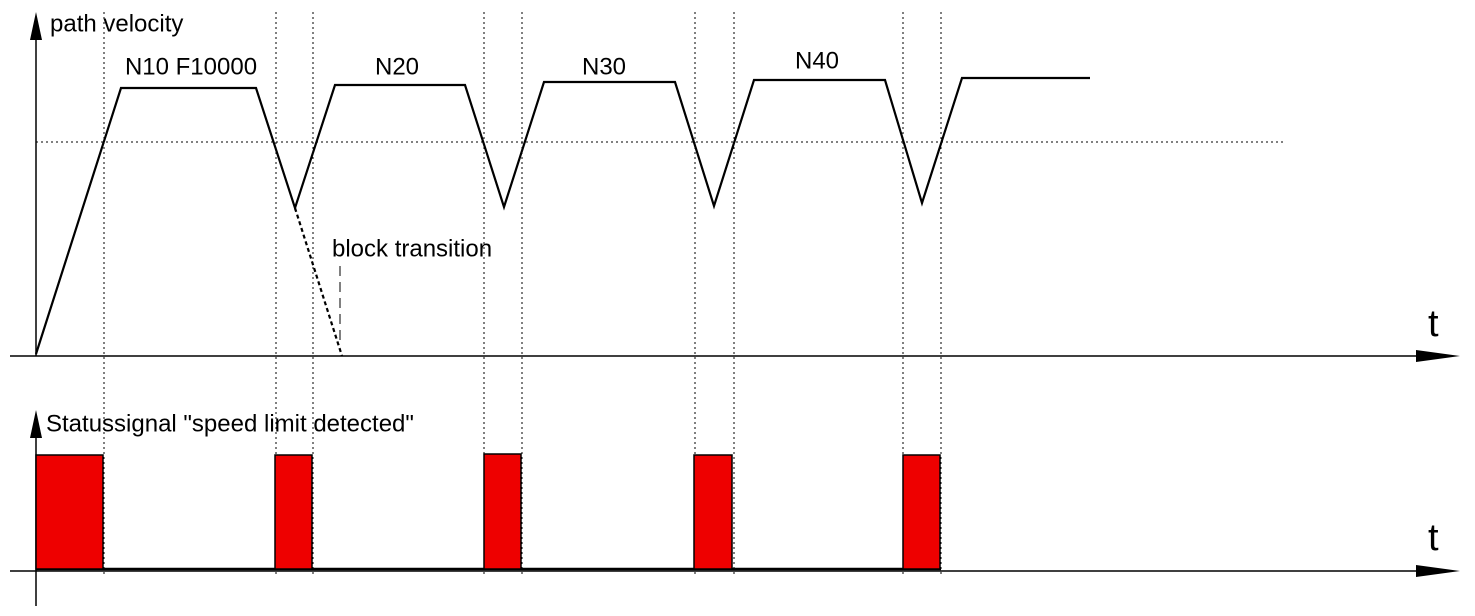  Describe the element at coordinates (817, 60) in the screenshot. I see `block-label: N40` at that location.